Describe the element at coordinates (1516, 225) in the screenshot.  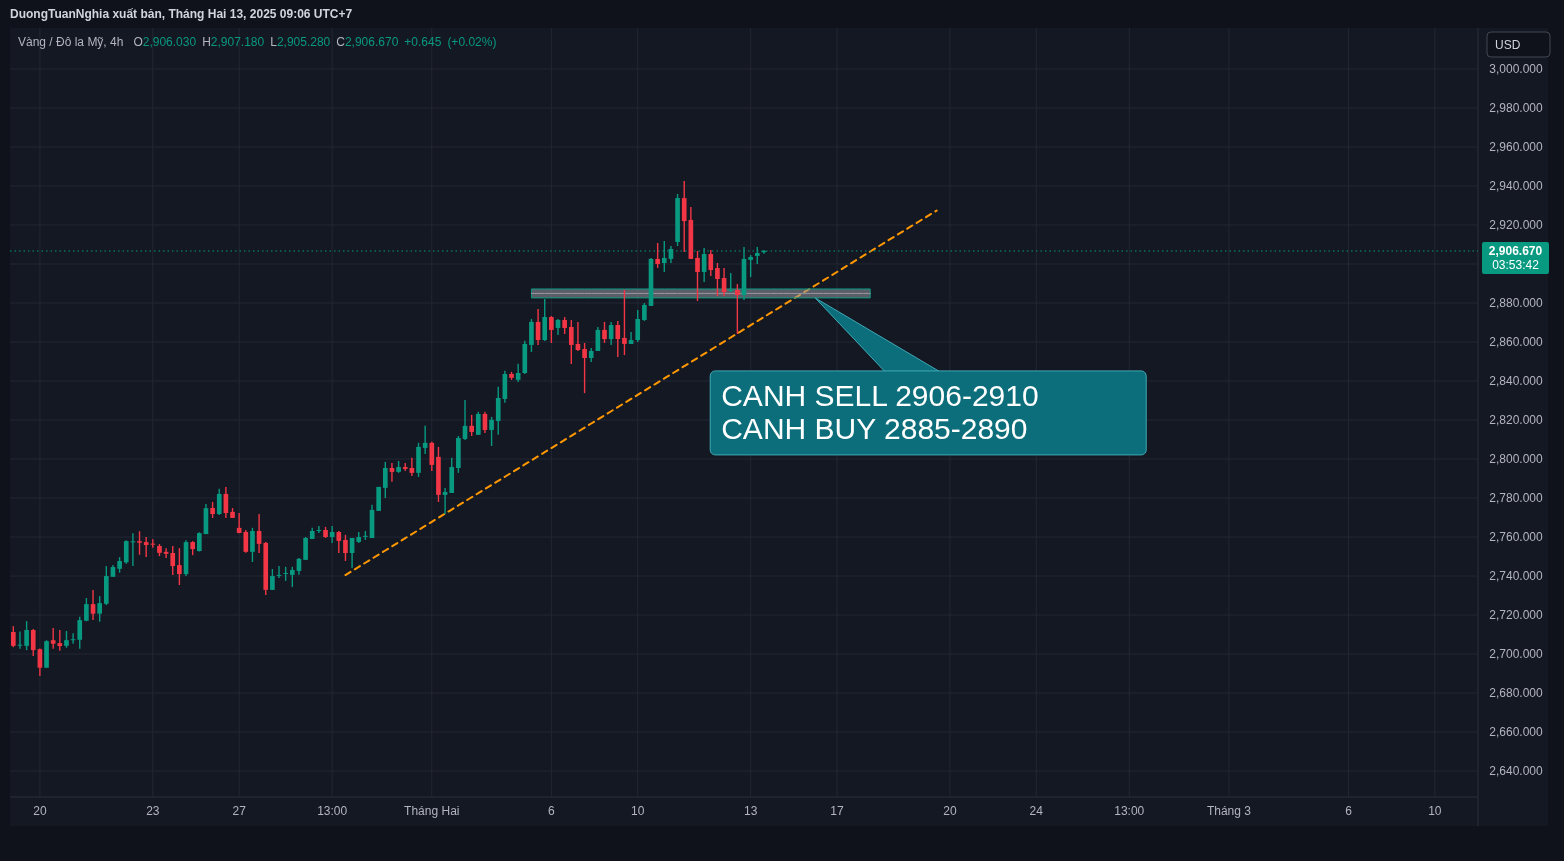
I see `y-tick-label: 2,920.000` at that location.